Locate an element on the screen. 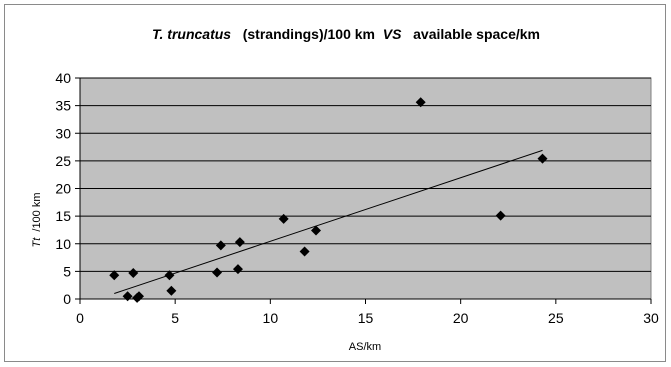  y-tick-label: 10 is located at coordinates (63, 244).